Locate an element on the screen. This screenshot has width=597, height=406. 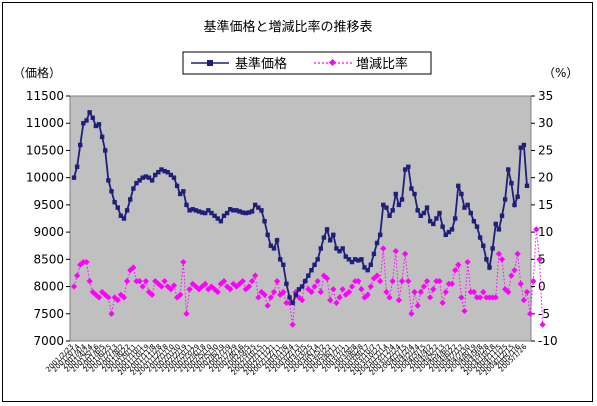
right-axis-label: （%） is located at coordinates (560, 73).